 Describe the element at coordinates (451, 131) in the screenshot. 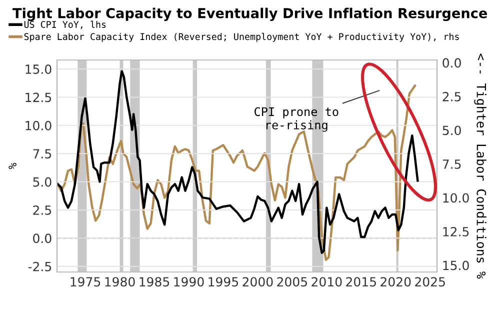

I see `y2-tick-label: 5.0` at that location.